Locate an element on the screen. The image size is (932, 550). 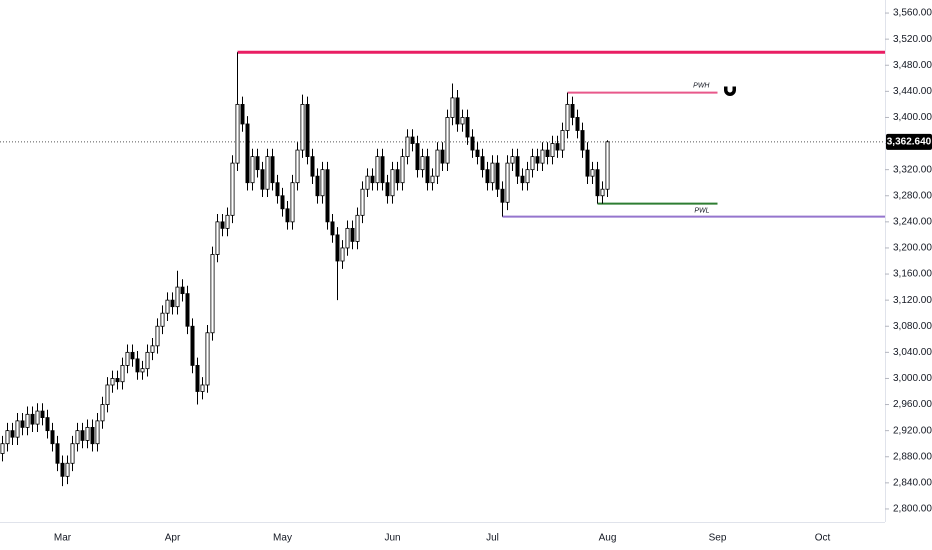
y-tick-label: 3,440.000 is located at coordinates (912, 91).